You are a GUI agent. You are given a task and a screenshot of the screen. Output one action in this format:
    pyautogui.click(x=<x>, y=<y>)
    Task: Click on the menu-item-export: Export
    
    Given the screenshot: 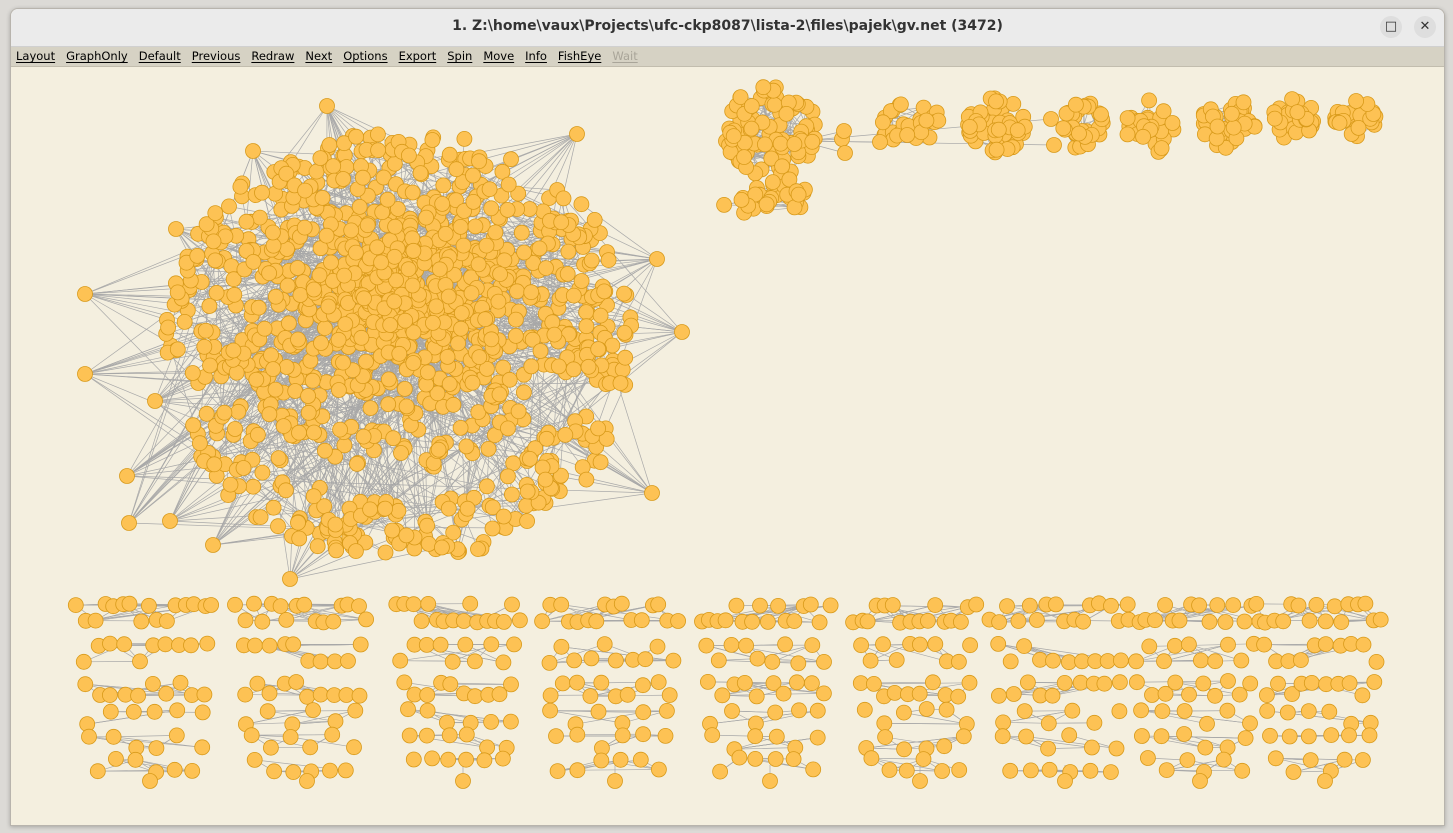 What is the action you would take?
    pyautogui.click(x=417, y=56)
    